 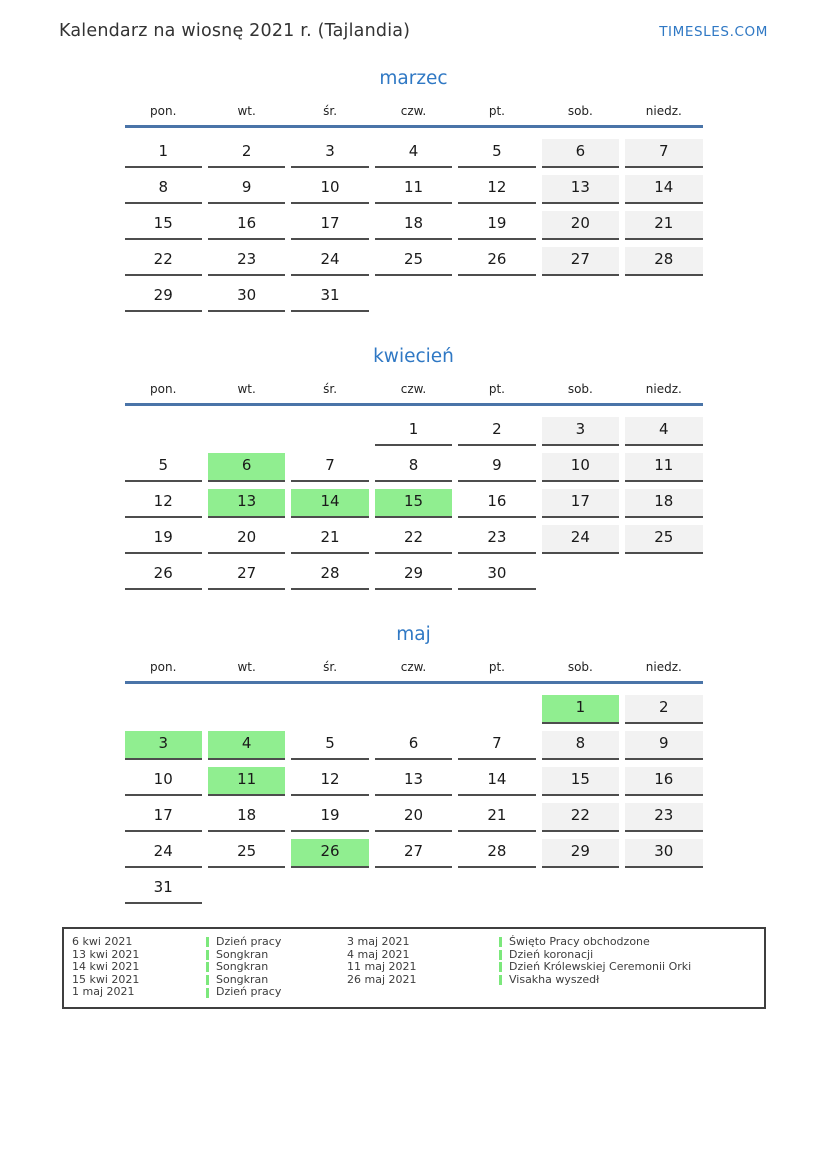 I want to click on weekday-header: śr., so click(x=330, y=667).